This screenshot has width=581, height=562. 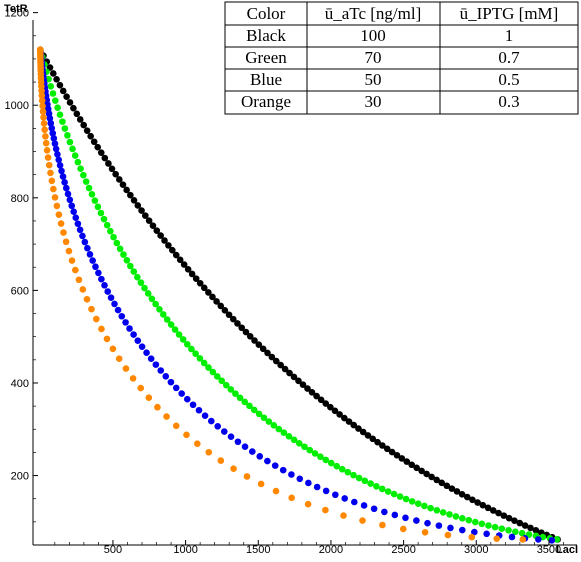 What do you see at coordinates (508, 101) in the screenshot?
I see `legend-cell: 0.3` at bounding box center [508, 101].